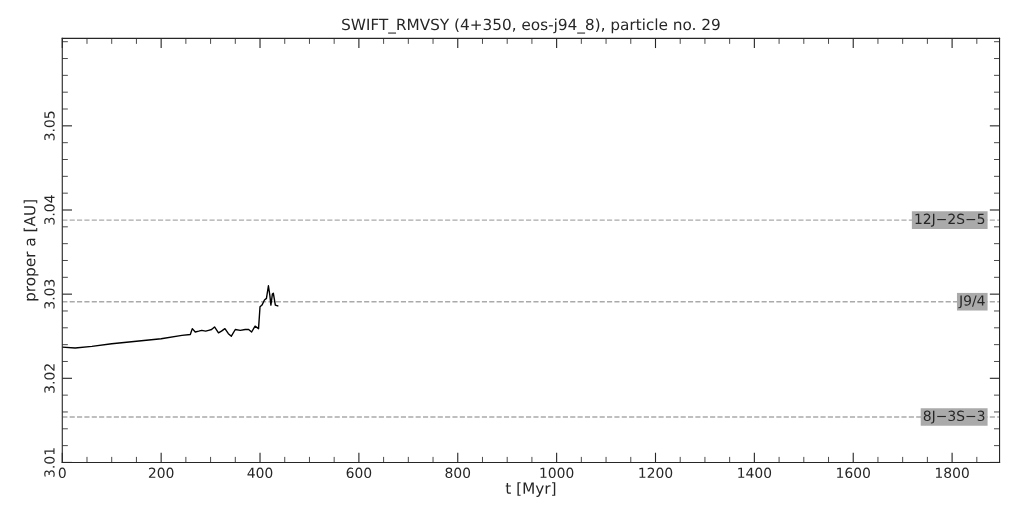  Describe the element at coordinates (49, 294) in the screenshot. I see `y-tick-label: 3.03` at that location.